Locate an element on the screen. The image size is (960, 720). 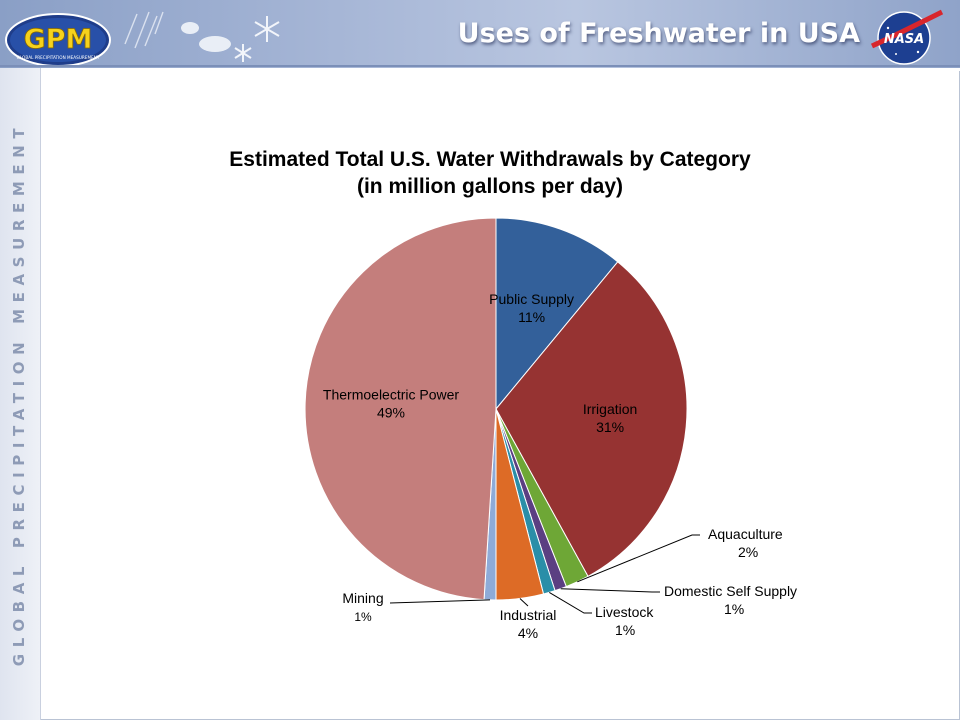
gpm-logo-text: GPM is located at coordinates (58, 39).